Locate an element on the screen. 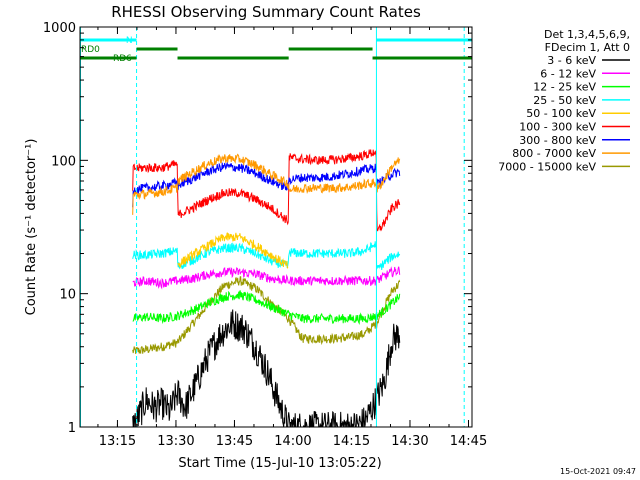  series-line-6-12keV is located at coordinates (266, 278).